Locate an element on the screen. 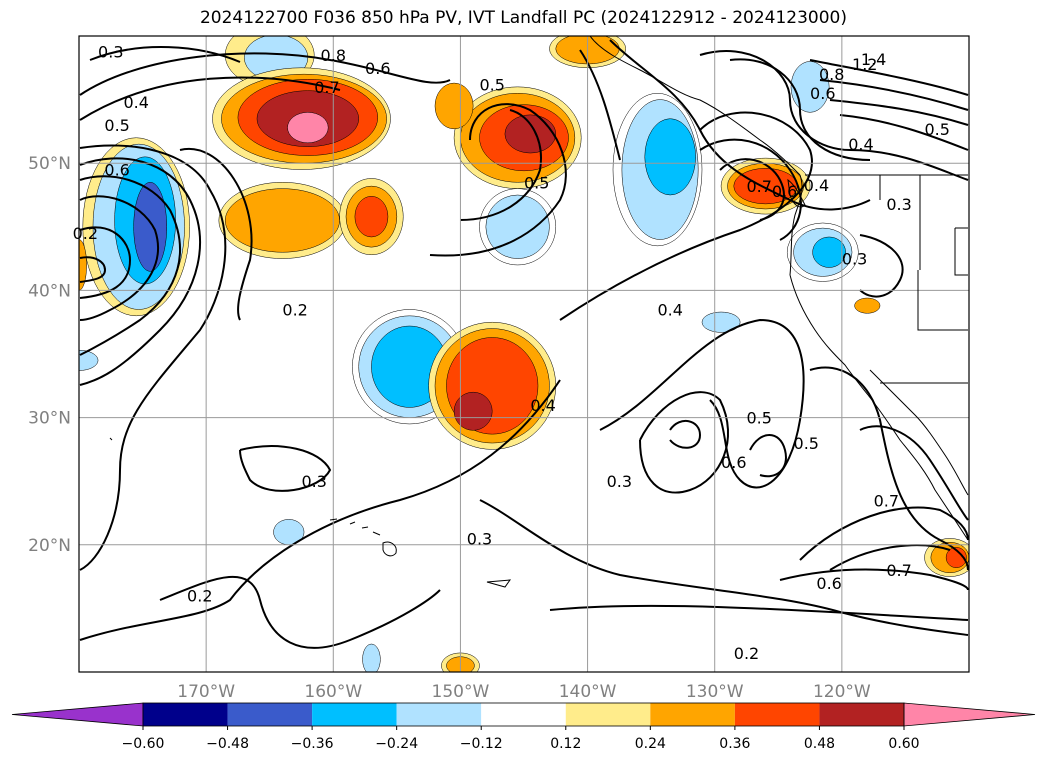  lat-tick-label: 50°N is located at coordinates (49, 164).